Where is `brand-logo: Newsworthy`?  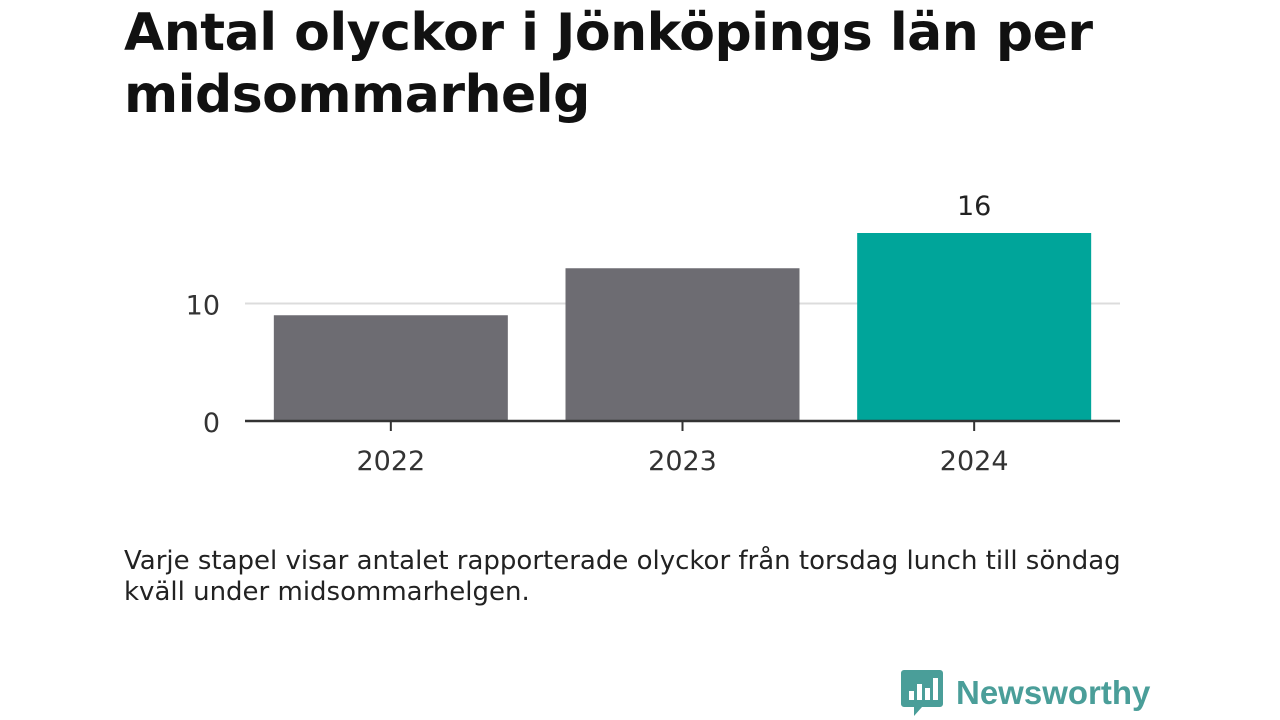 brand-logo: Newsworthy is located at coordinates (1025, 693).